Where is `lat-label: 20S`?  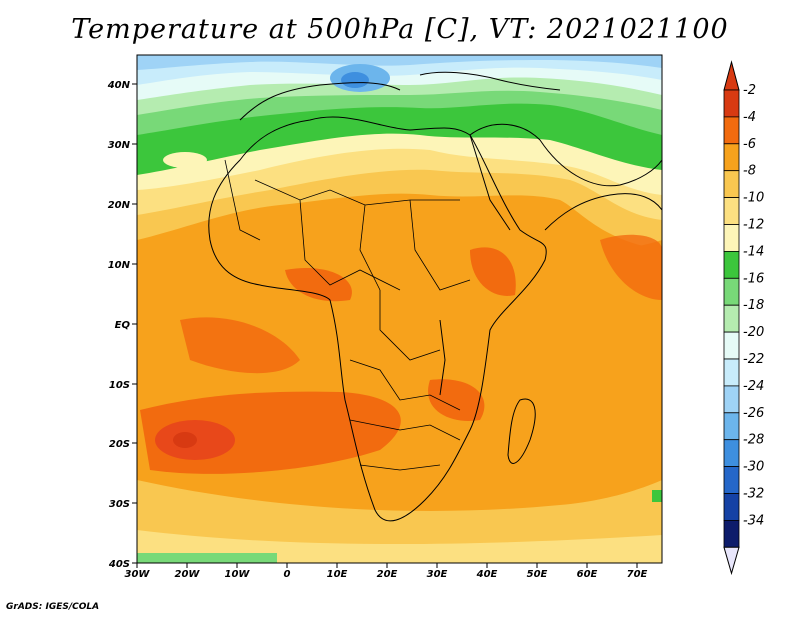 lat-label: 20S is located at coordinates (119, 444).